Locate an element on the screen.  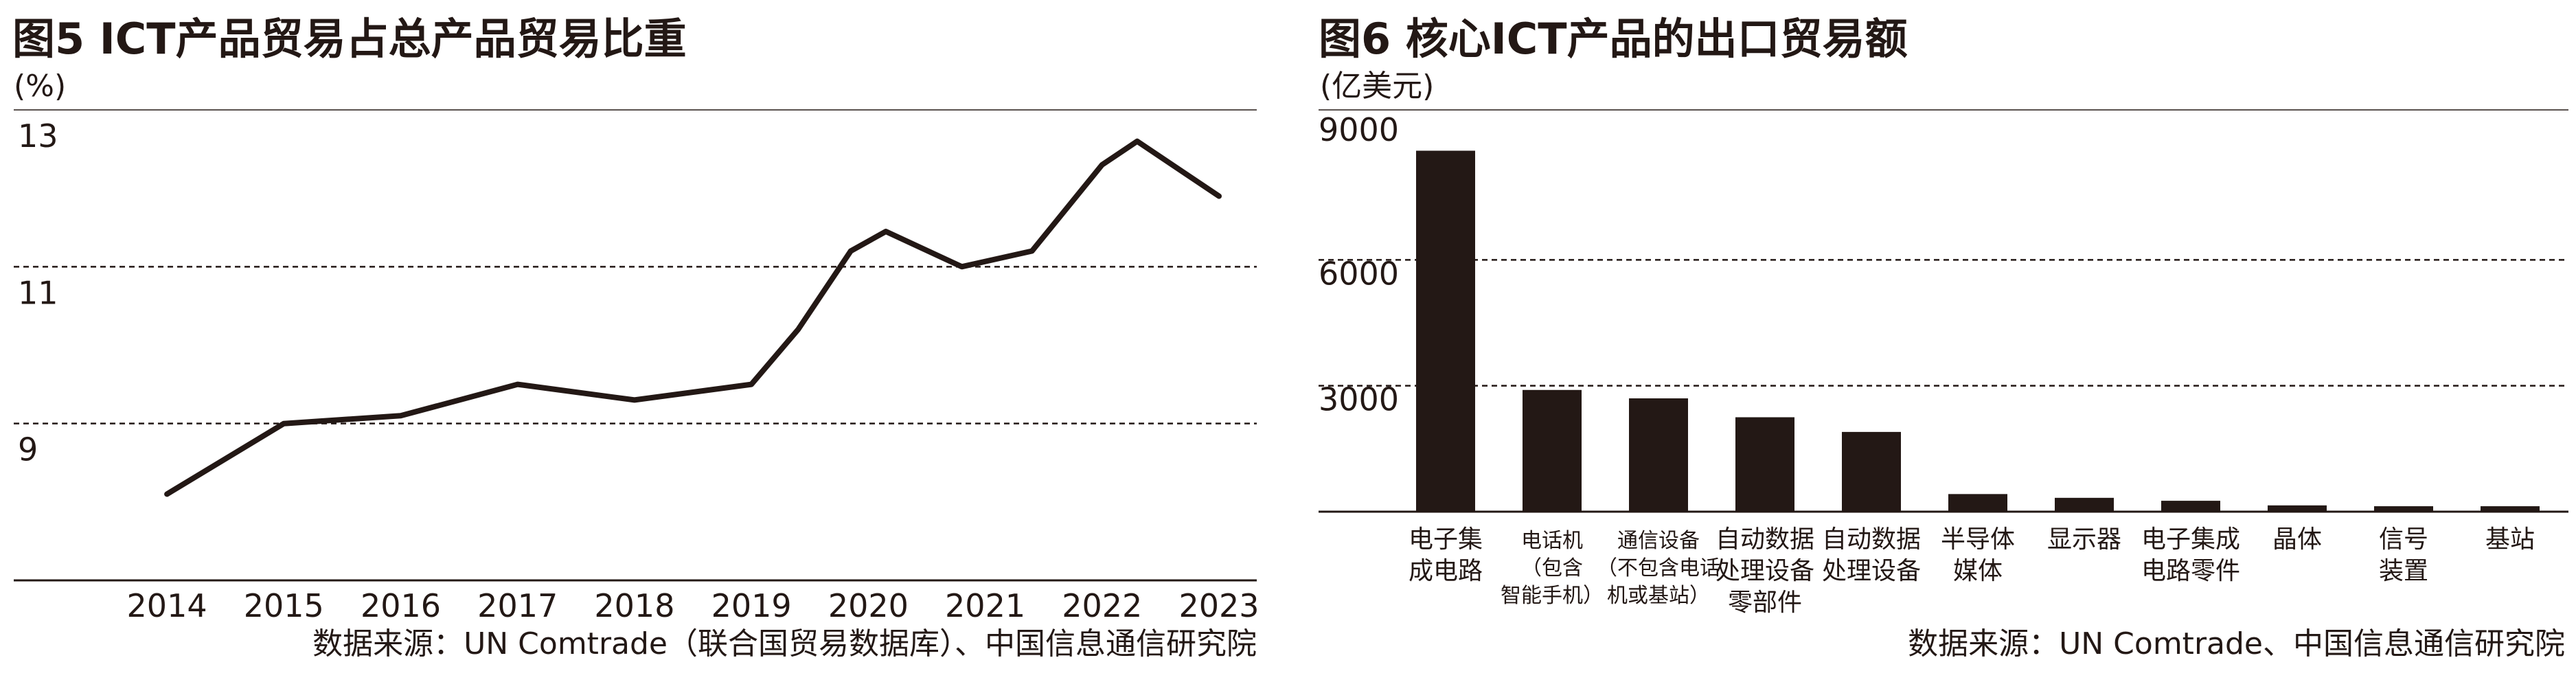
chart1-y-tick-label: 11 is located at coordinates (38, 292).